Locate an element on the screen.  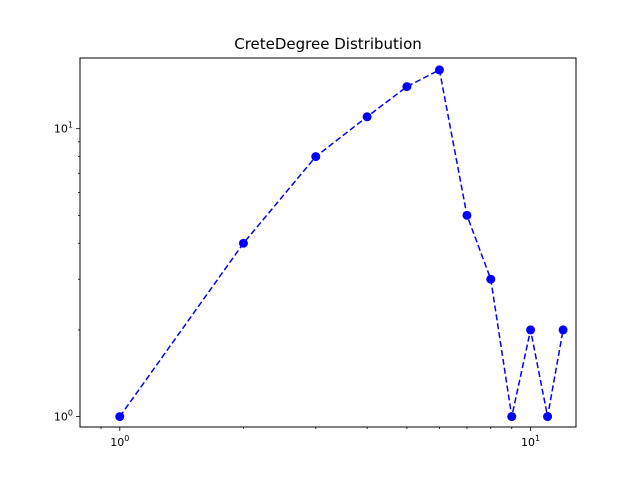
y-tick-label: 10¹ is located at coordinates (63, 128).